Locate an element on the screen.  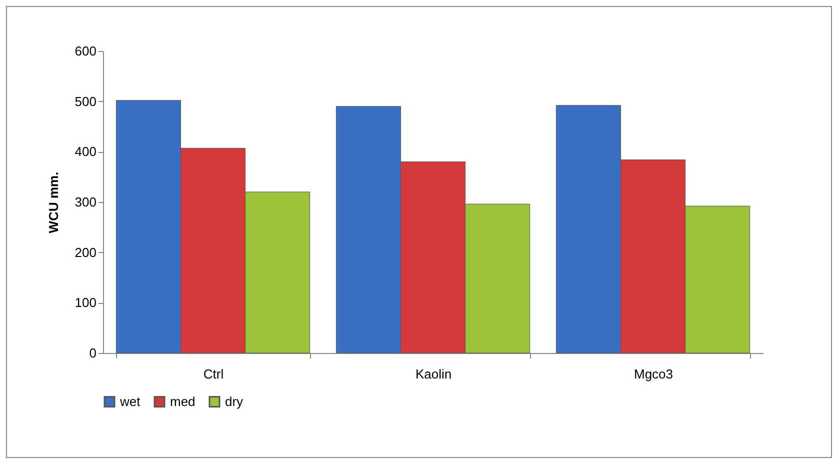
legend-label: med is located at coordinates (183, 401).